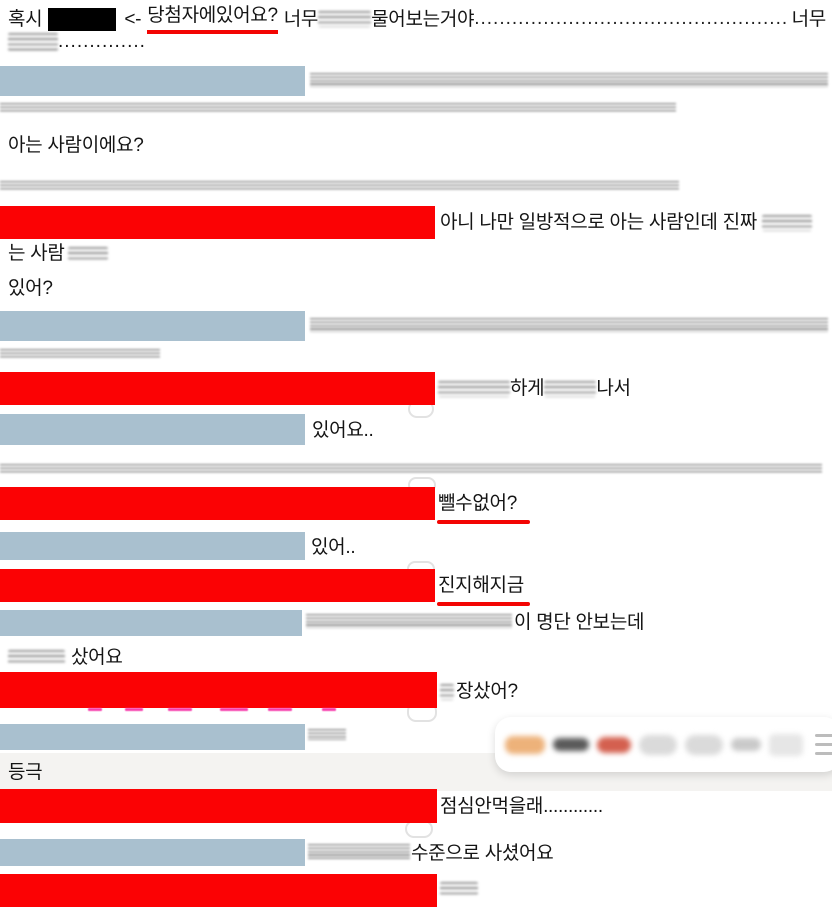  I want to click on message-row: 장샀어?, so click(479, 692).